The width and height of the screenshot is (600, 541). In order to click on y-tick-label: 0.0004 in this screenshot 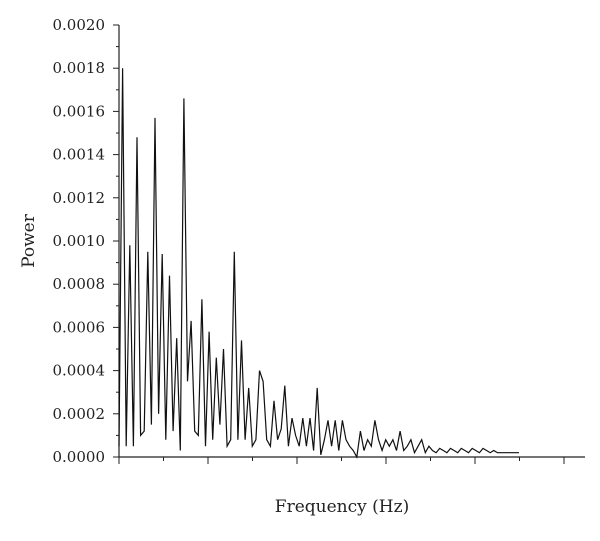, I will do `click(79, 371)`.